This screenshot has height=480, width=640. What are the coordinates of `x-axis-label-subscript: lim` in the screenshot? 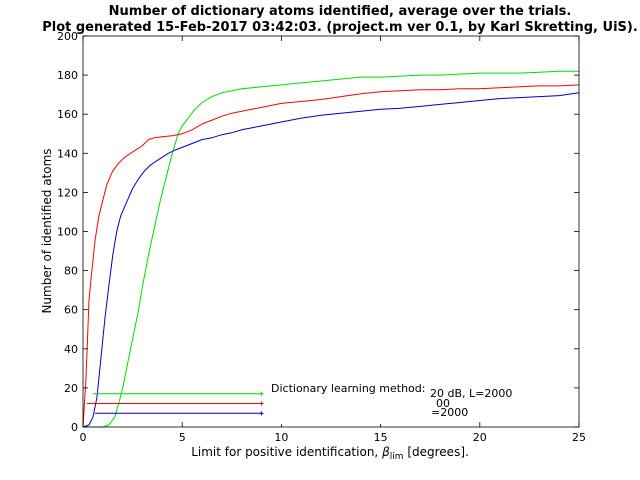 It's located at (397, 457).